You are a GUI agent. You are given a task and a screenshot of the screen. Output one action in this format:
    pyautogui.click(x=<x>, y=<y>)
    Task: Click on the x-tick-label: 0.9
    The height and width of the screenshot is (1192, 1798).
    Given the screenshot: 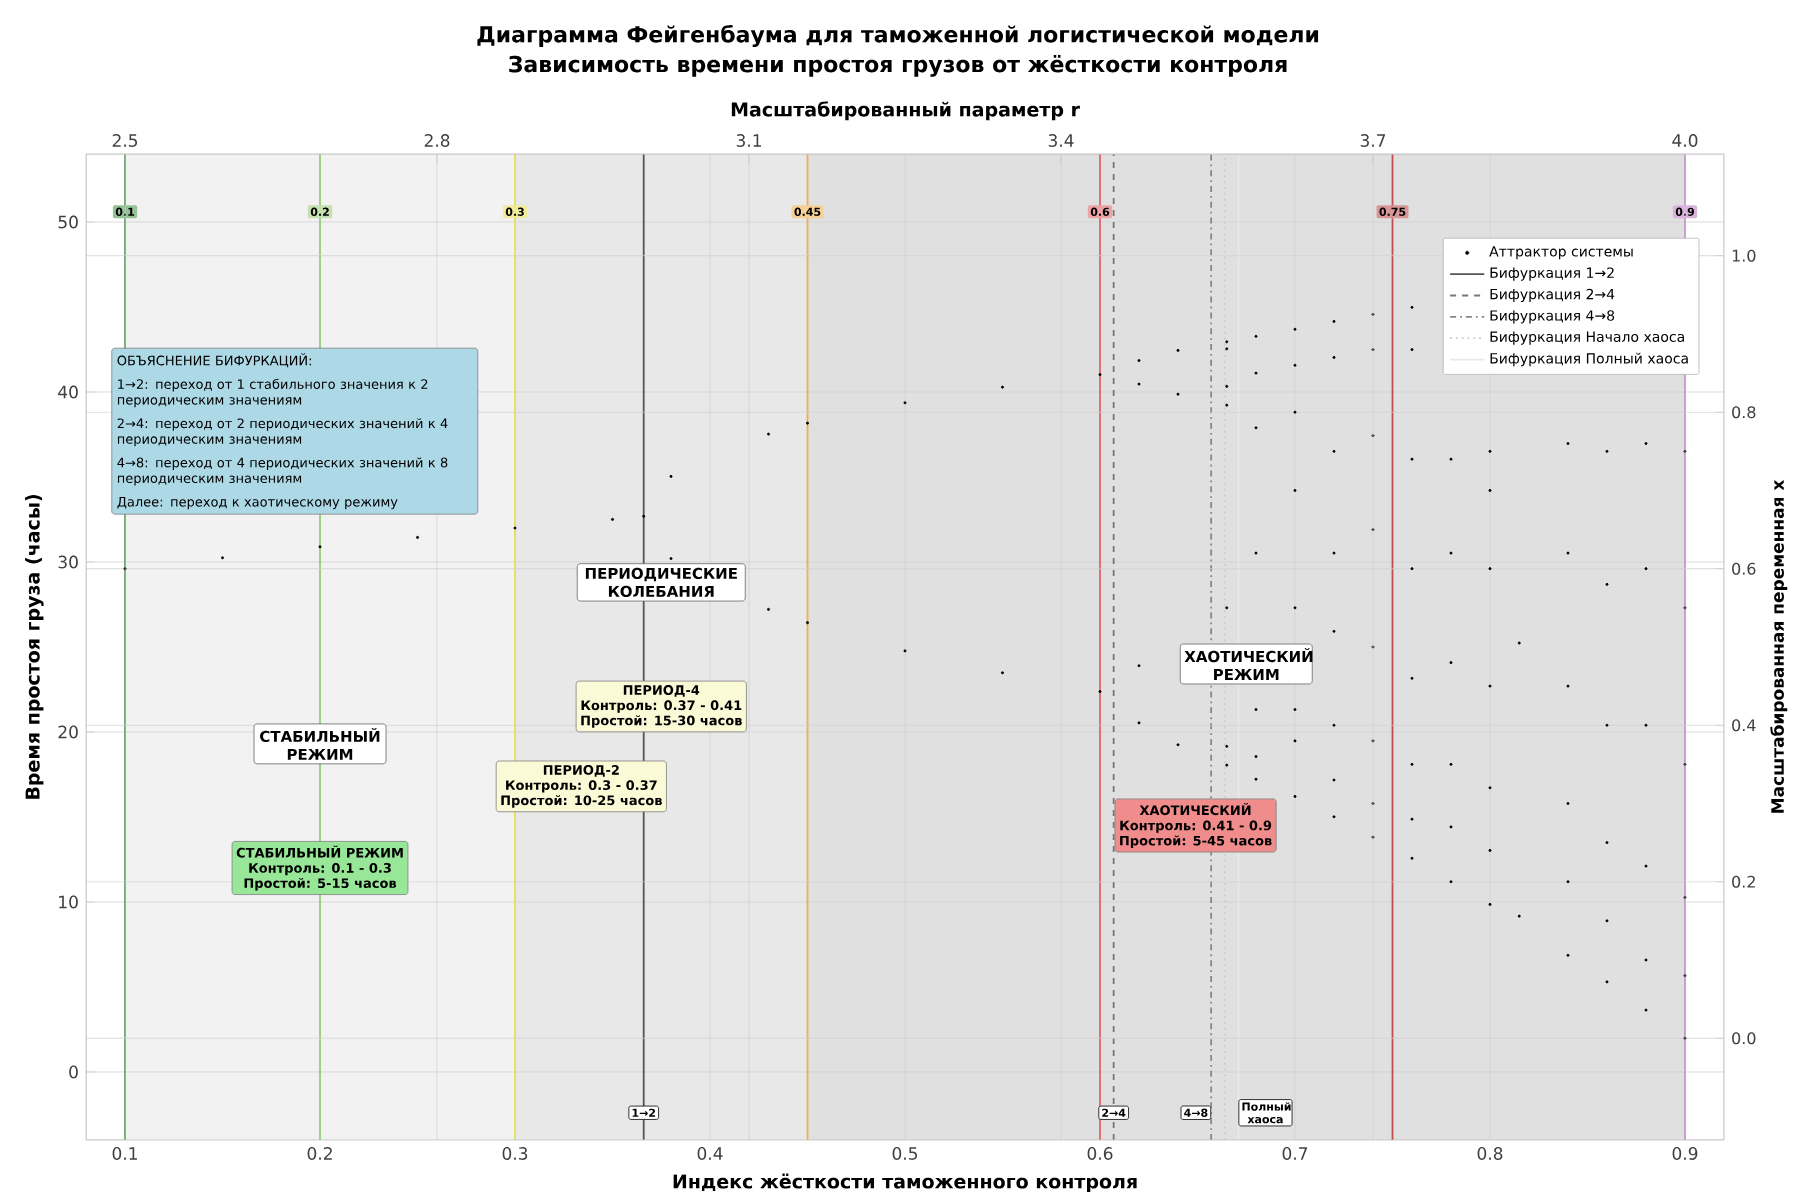 What is the action you would take?
    pyautogui.click(x=1685, y=1153)
    